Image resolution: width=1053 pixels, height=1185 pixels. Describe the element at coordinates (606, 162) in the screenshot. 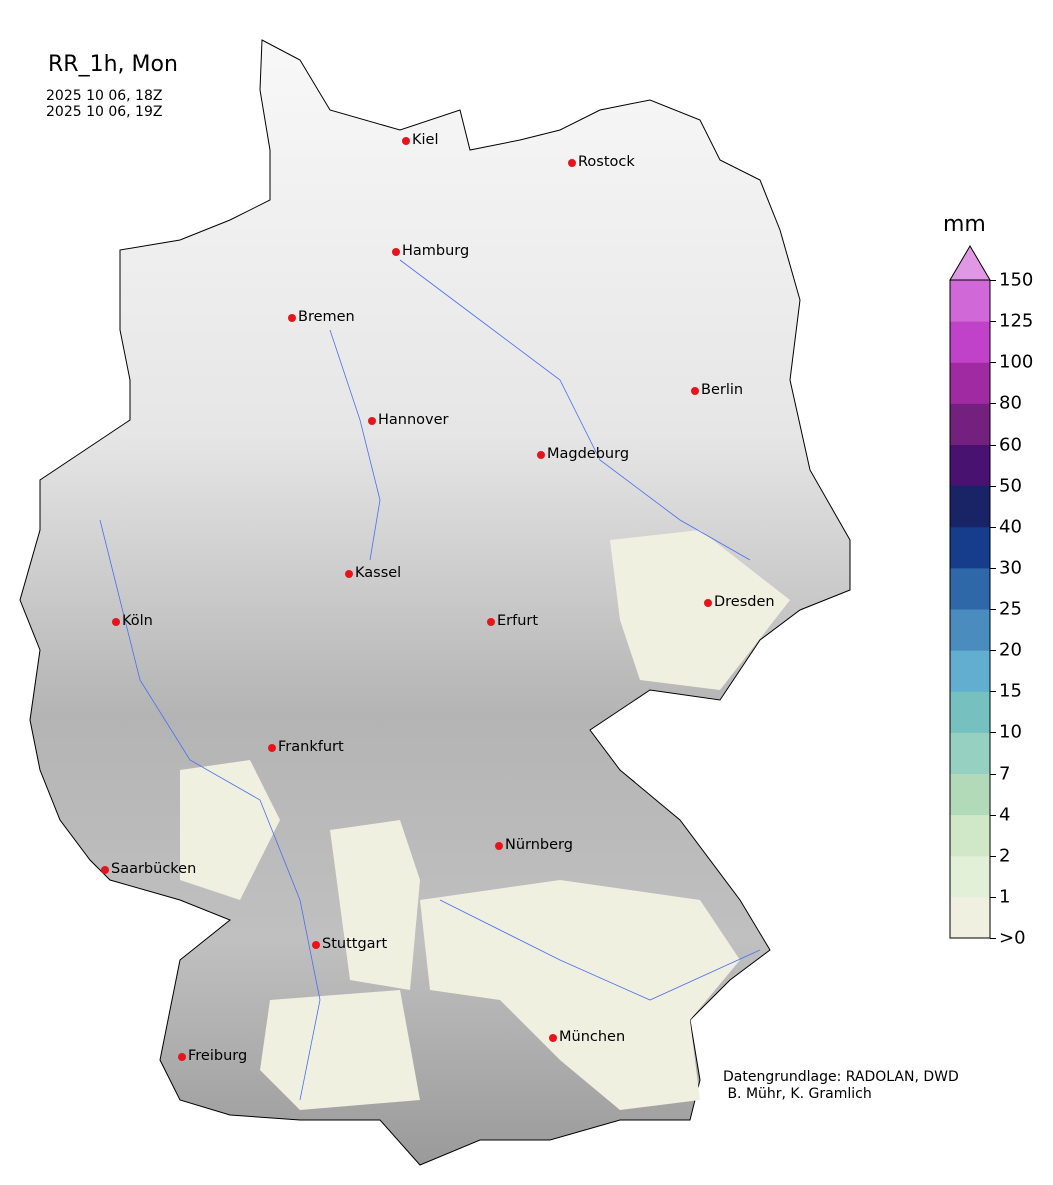

I see `city-label: Rostock` at that location.